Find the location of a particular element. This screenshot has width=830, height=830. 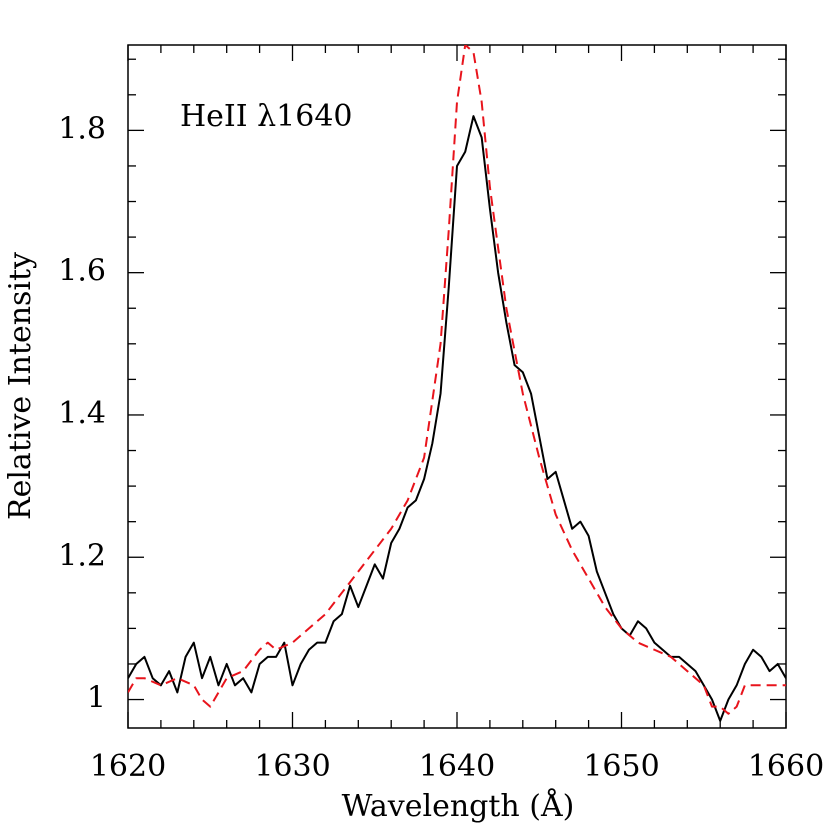

y-tick-label: 1 is located at coordinates (96, 698).